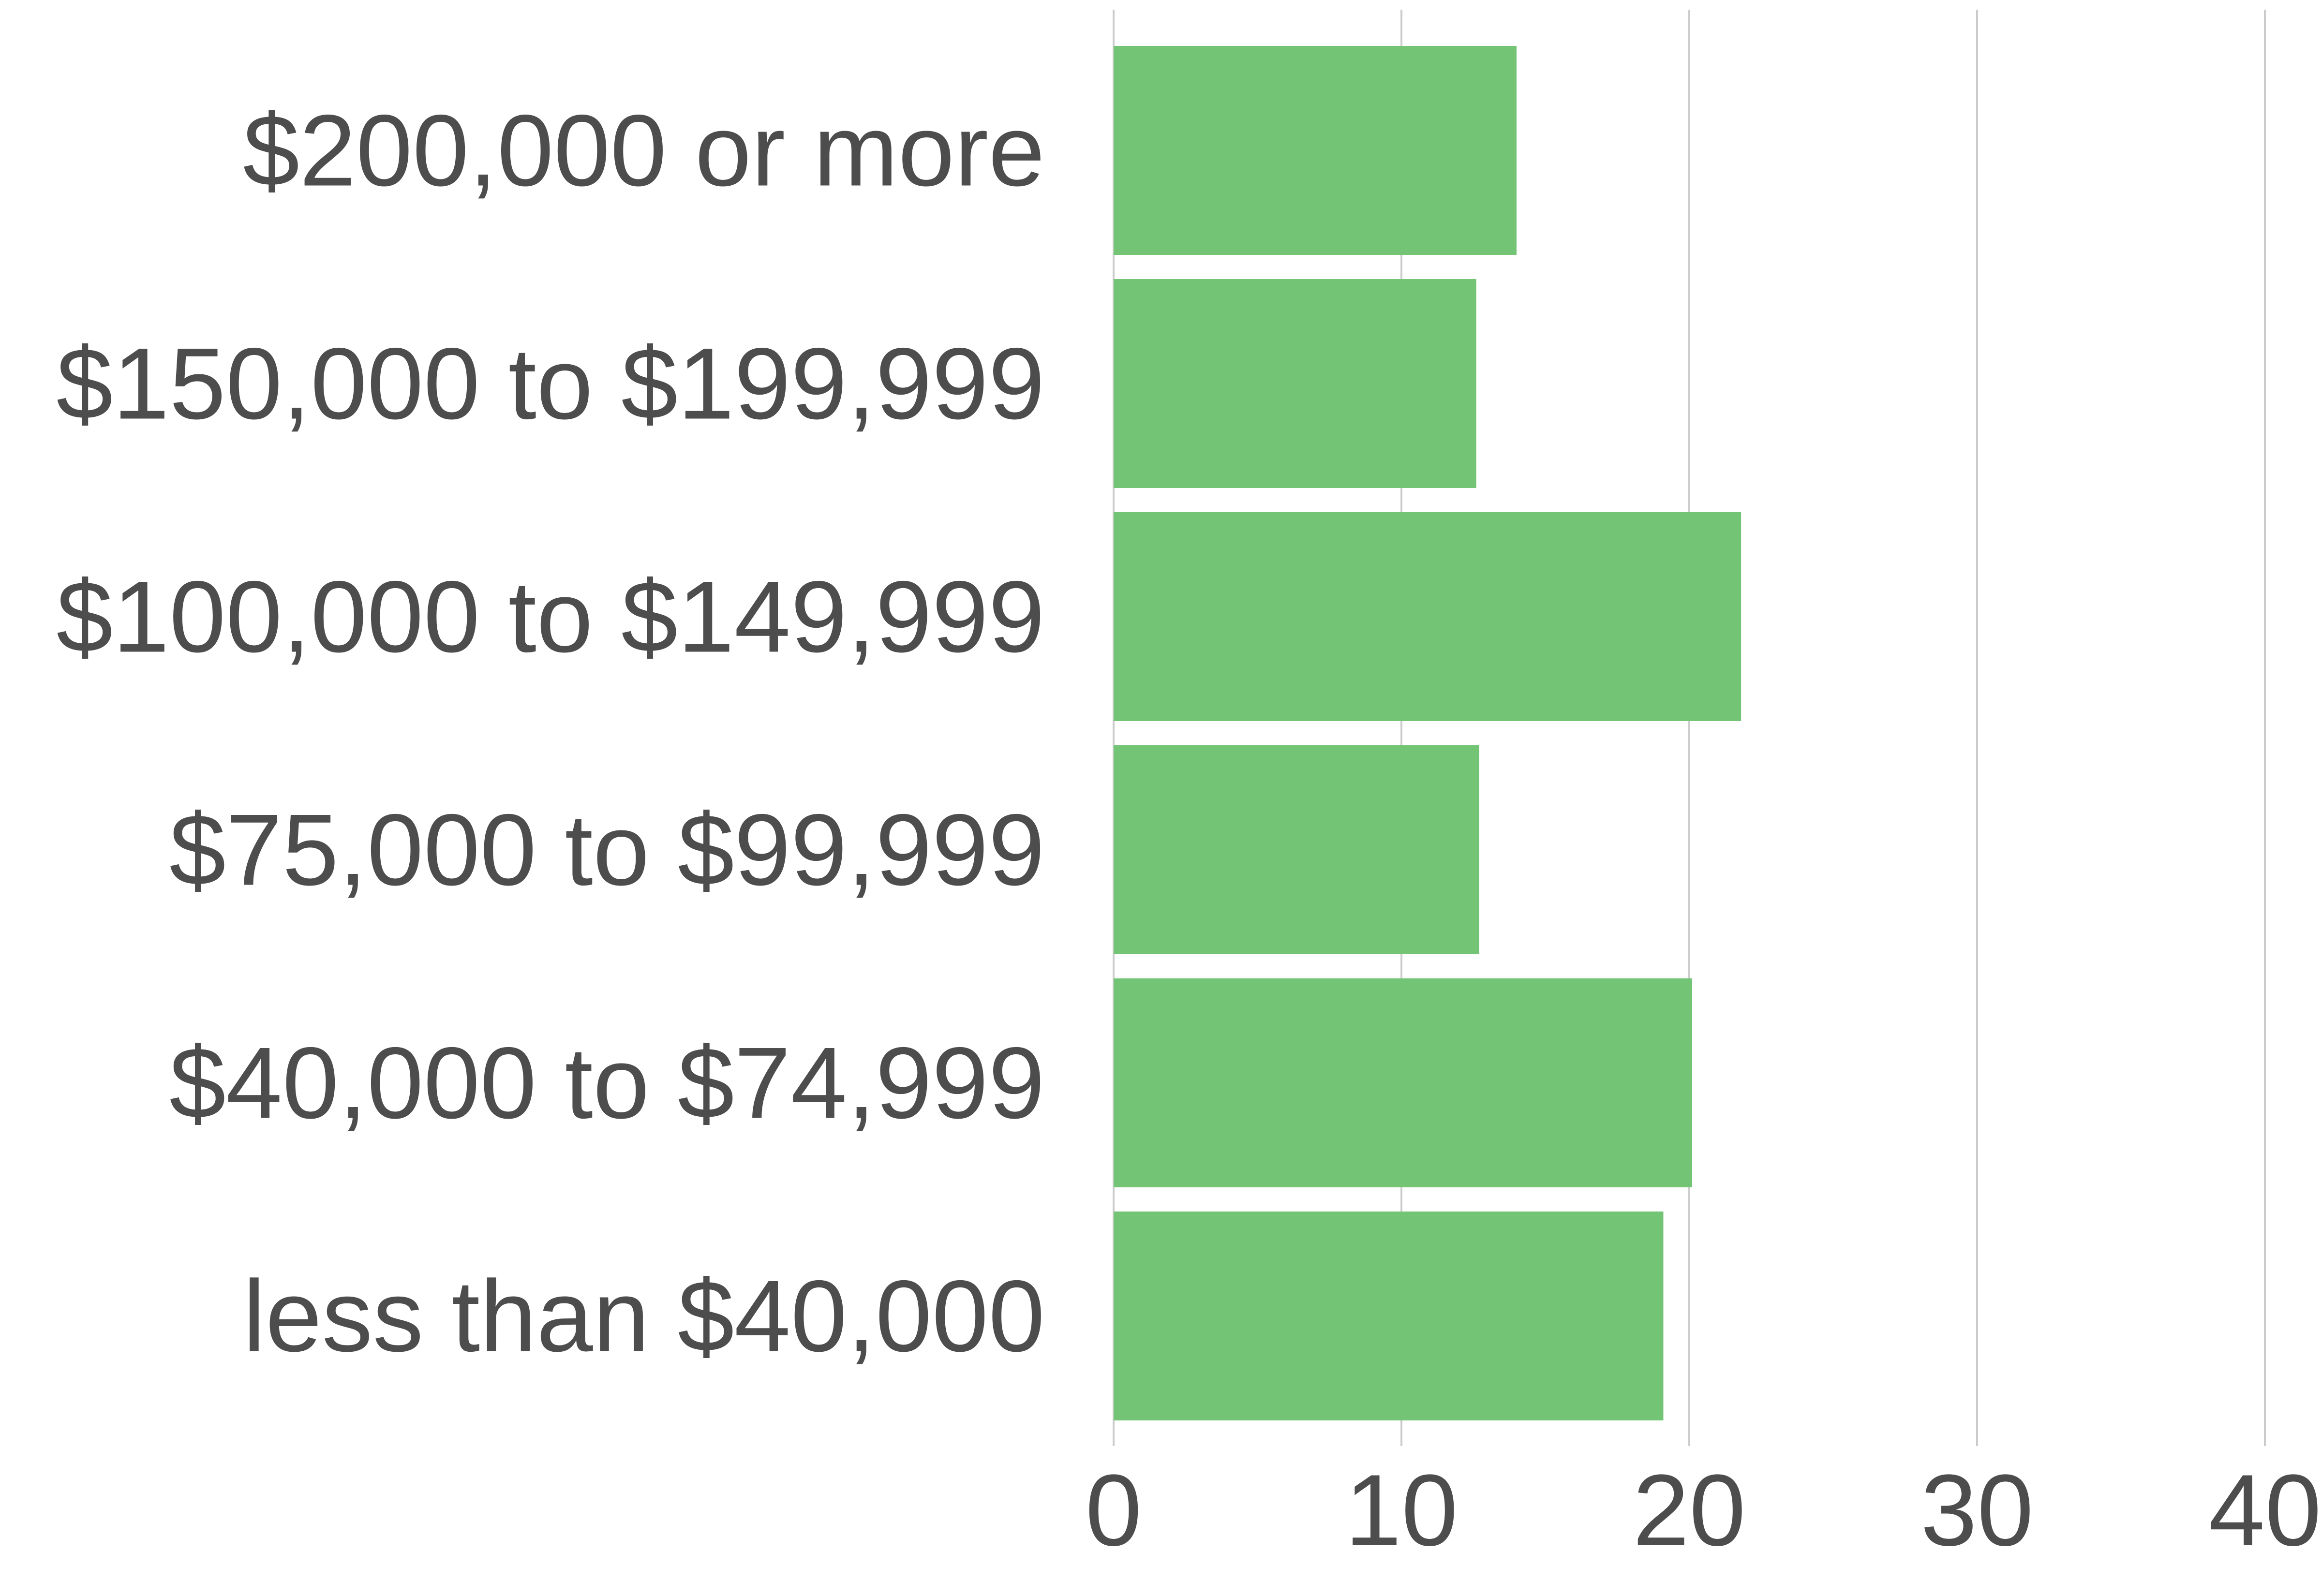 The image size is (2322, 1596). Describe the element at coordinates (550, 617) in the screenshot. I see `category-label-2: $100,000 to $149,999` at that location.